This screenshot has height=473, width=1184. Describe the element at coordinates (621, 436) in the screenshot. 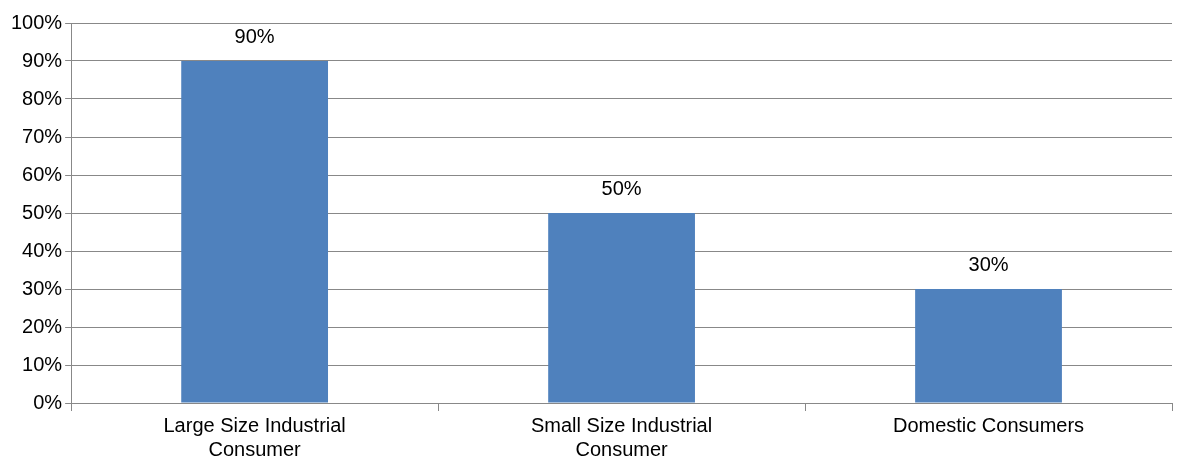

I see `x-tick-label: Small Size Industrial Consumer` at that location.